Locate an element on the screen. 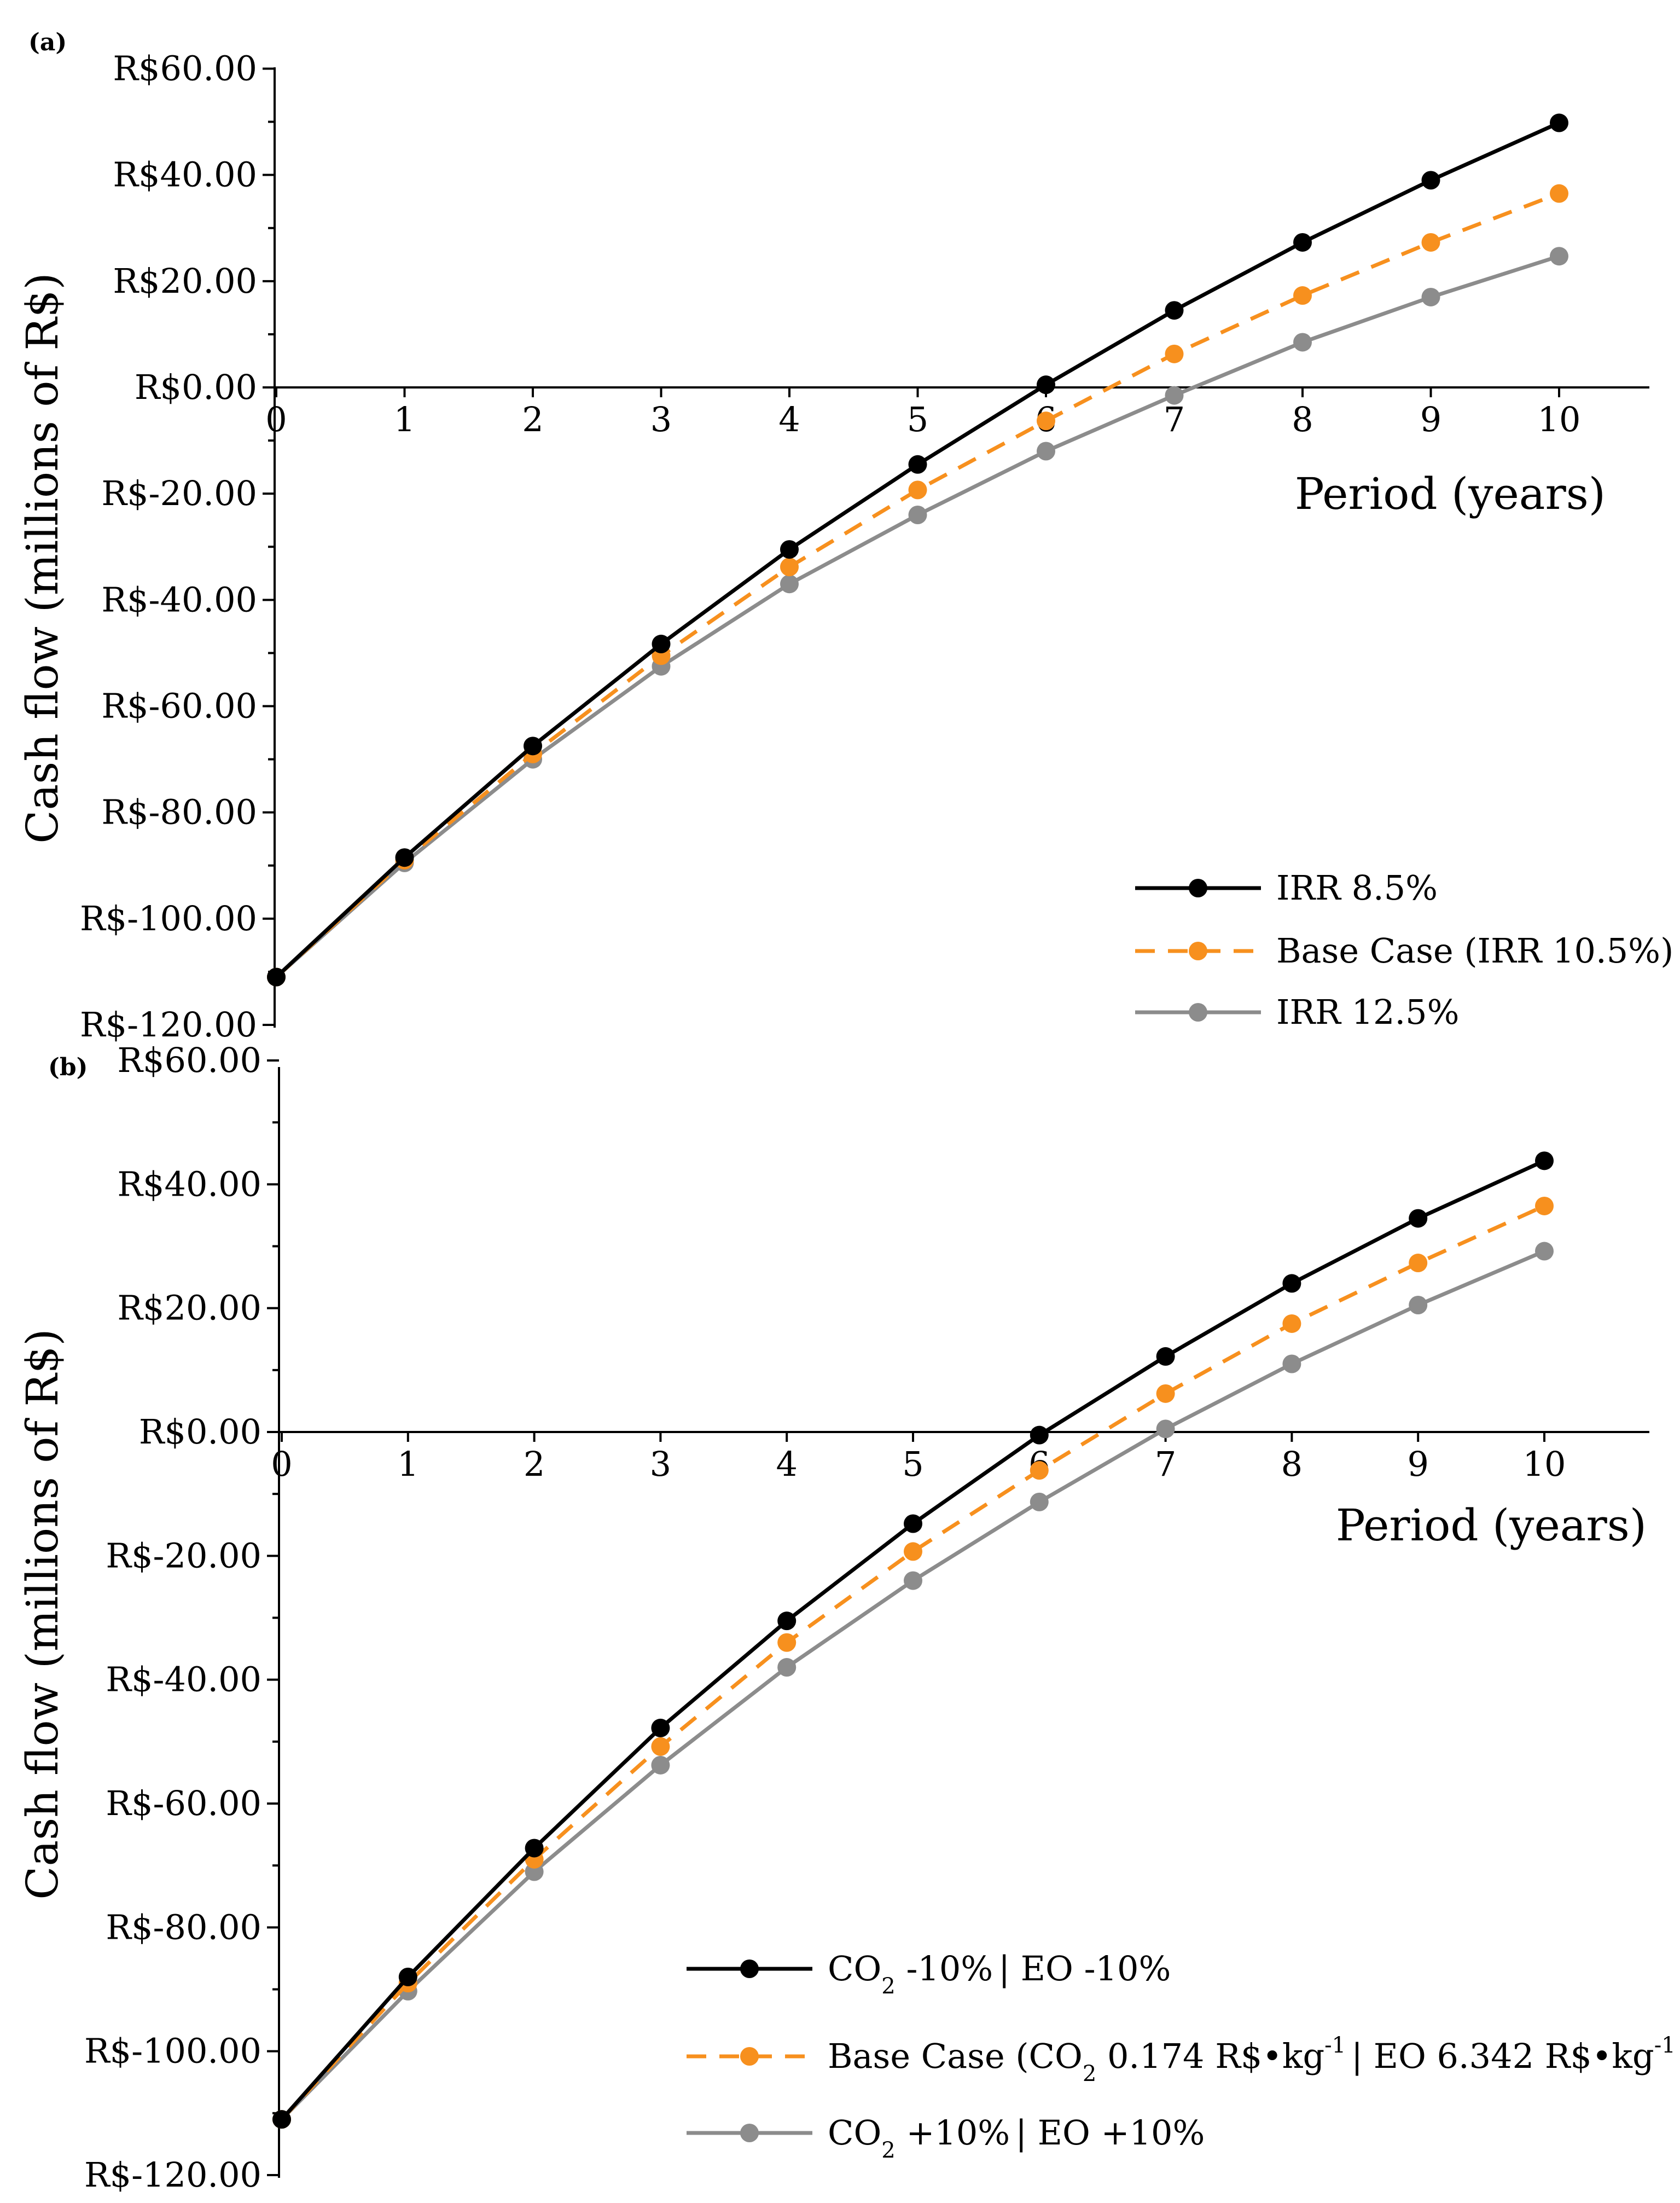 The width and height of the screenshot is (1680, 2203). legend-label-part: EO +10% is located at coordinates (1116, 2133).